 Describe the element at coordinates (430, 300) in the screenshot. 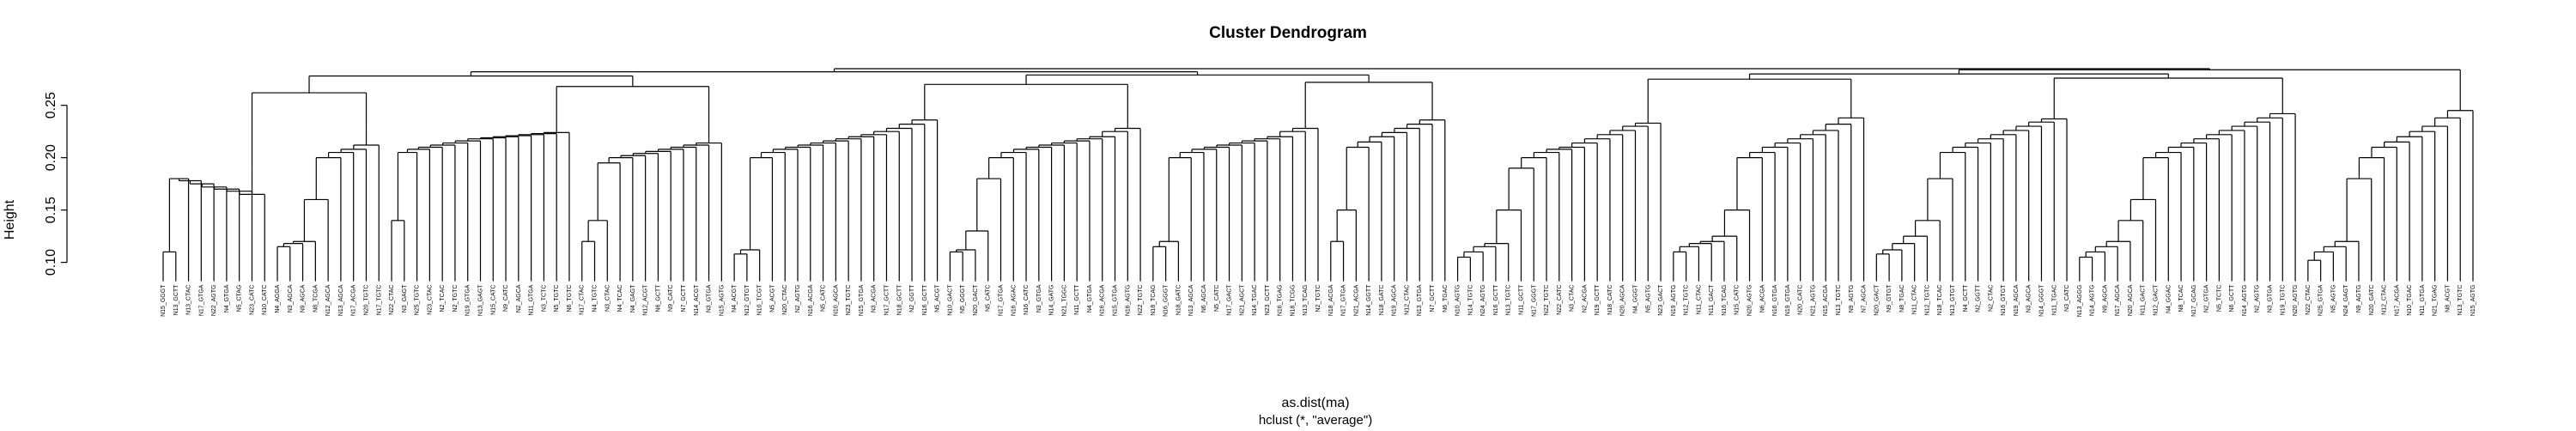

I see `leaf-label: N23_CTAC` at that location.